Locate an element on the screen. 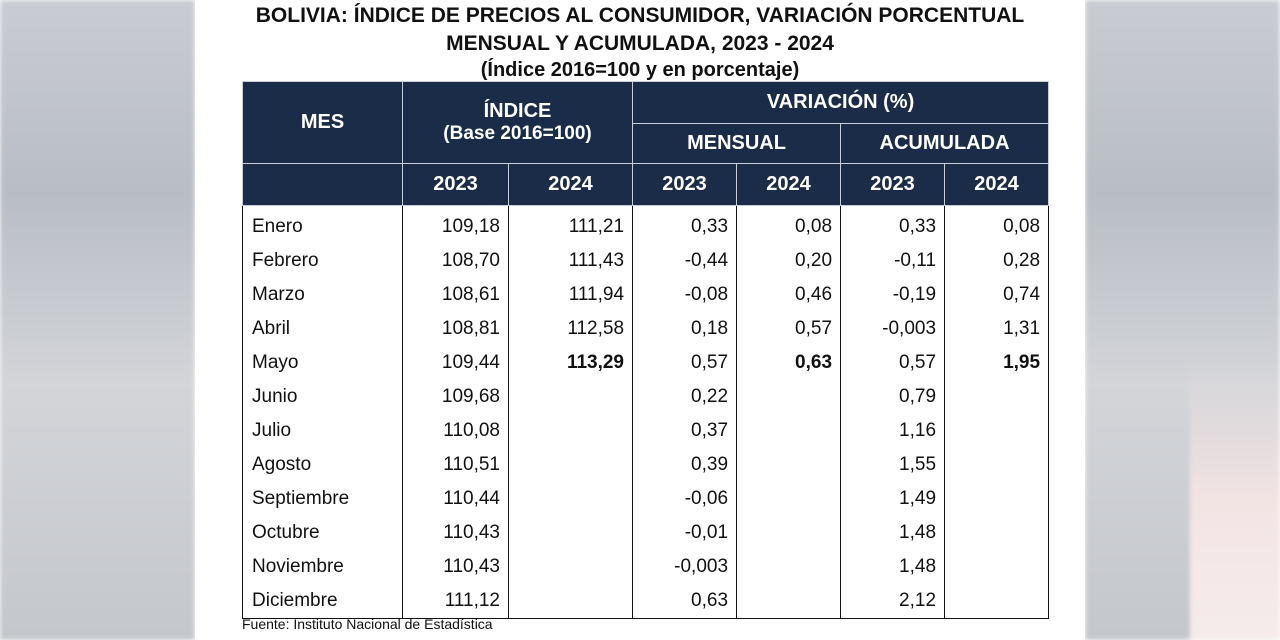 The image size is (1280, 640). acumulada-2024-cell: 0,28 is located at coordinates (997, 261).